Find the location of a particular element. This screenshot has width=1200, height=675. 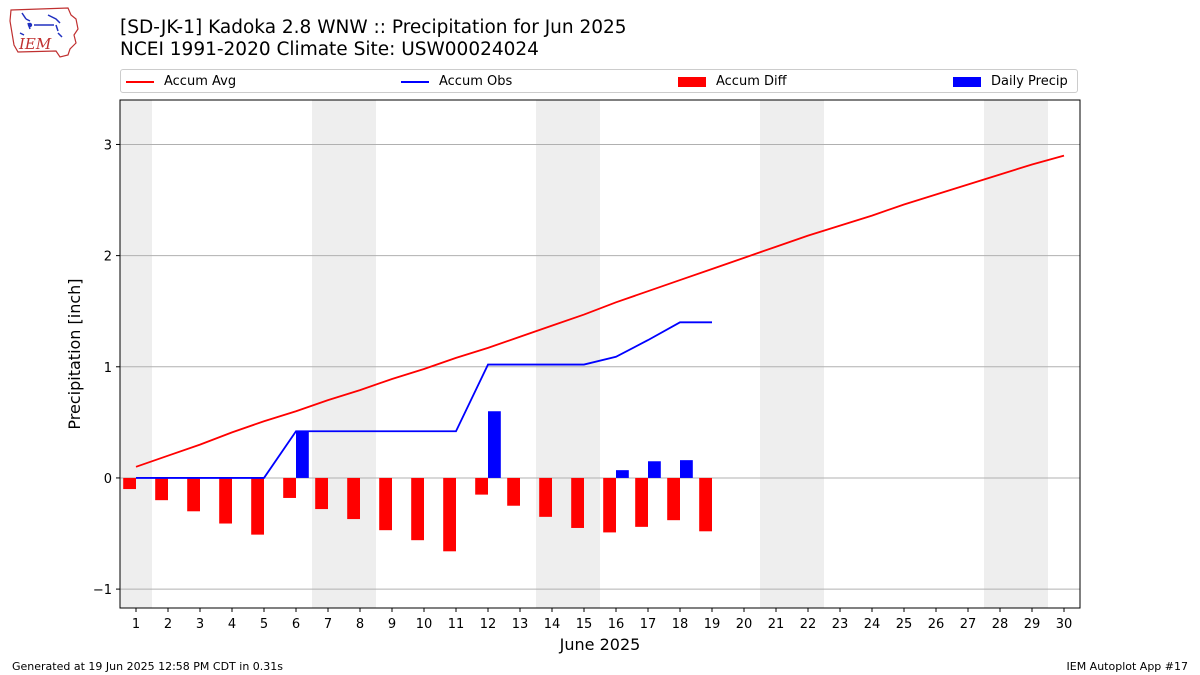

x-tick-label: 2 is located at coordinates (168, 624).